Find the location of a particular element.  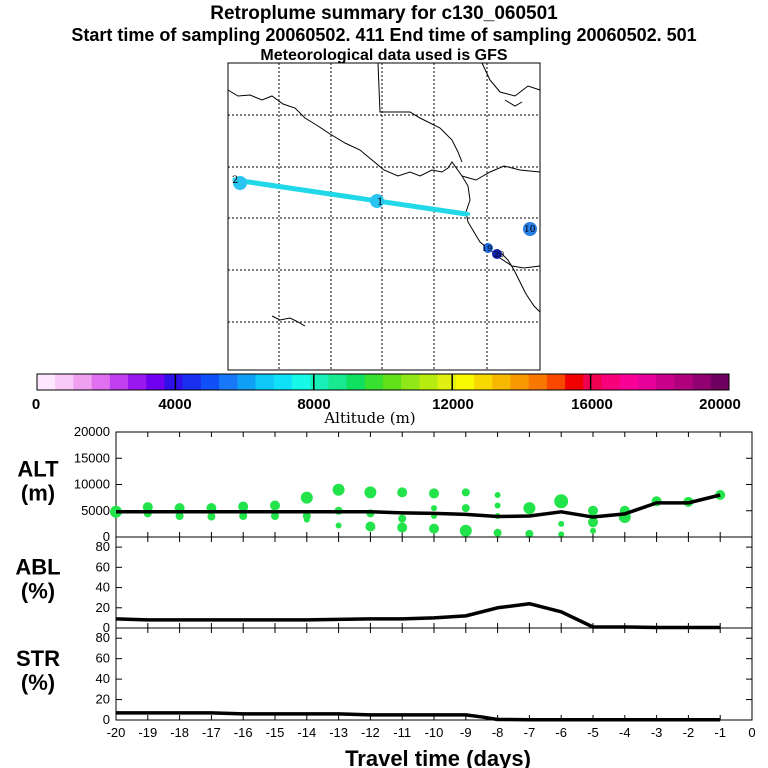

colorbar-tick-label: 8000 is located at coordinates (313, 404).